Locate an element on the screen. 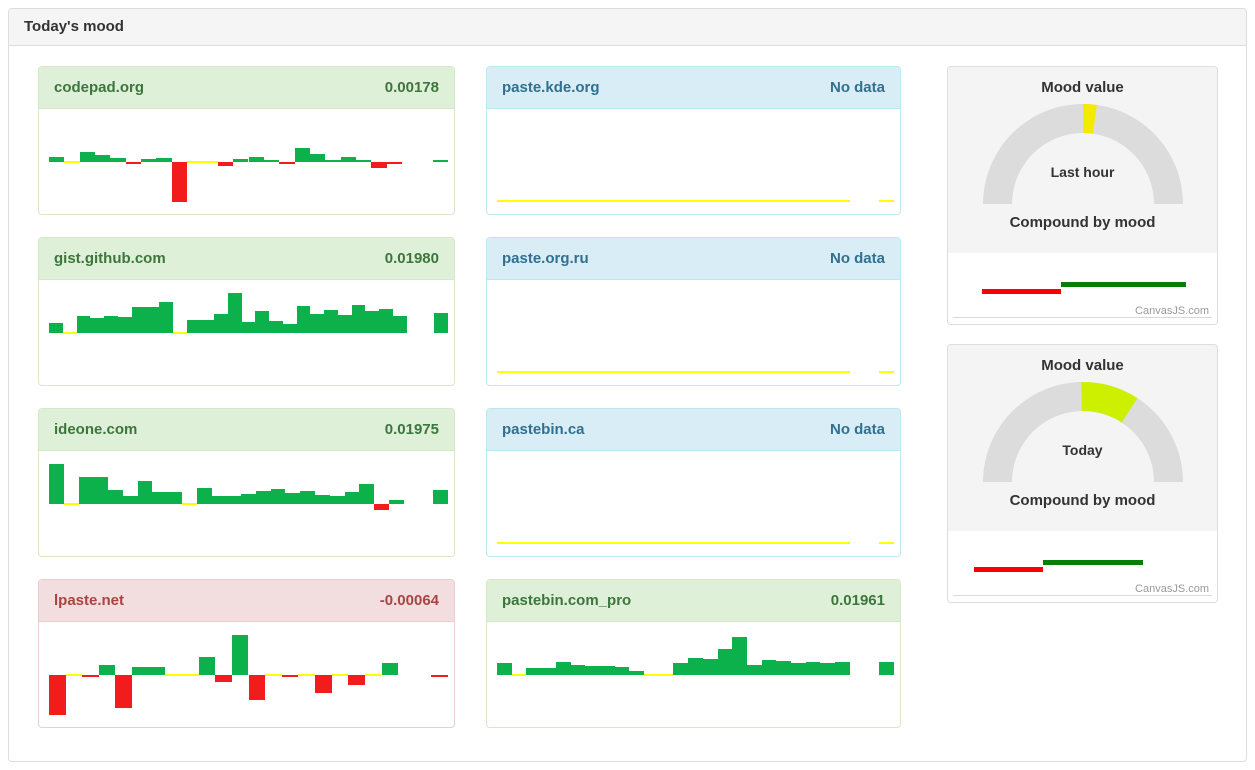  compound-chart-today: CanvasJS.com is located at coordinates (1082, 566).